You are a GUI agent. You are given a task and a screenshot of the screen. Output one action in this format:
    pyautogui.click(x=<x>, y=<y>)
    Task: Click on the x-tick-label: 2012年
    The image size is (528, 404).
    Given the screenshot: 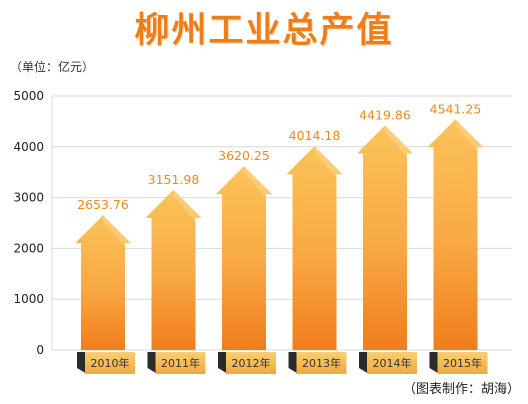 What is the action you would take?
    pyautogui.click(x=251, y=363)
    